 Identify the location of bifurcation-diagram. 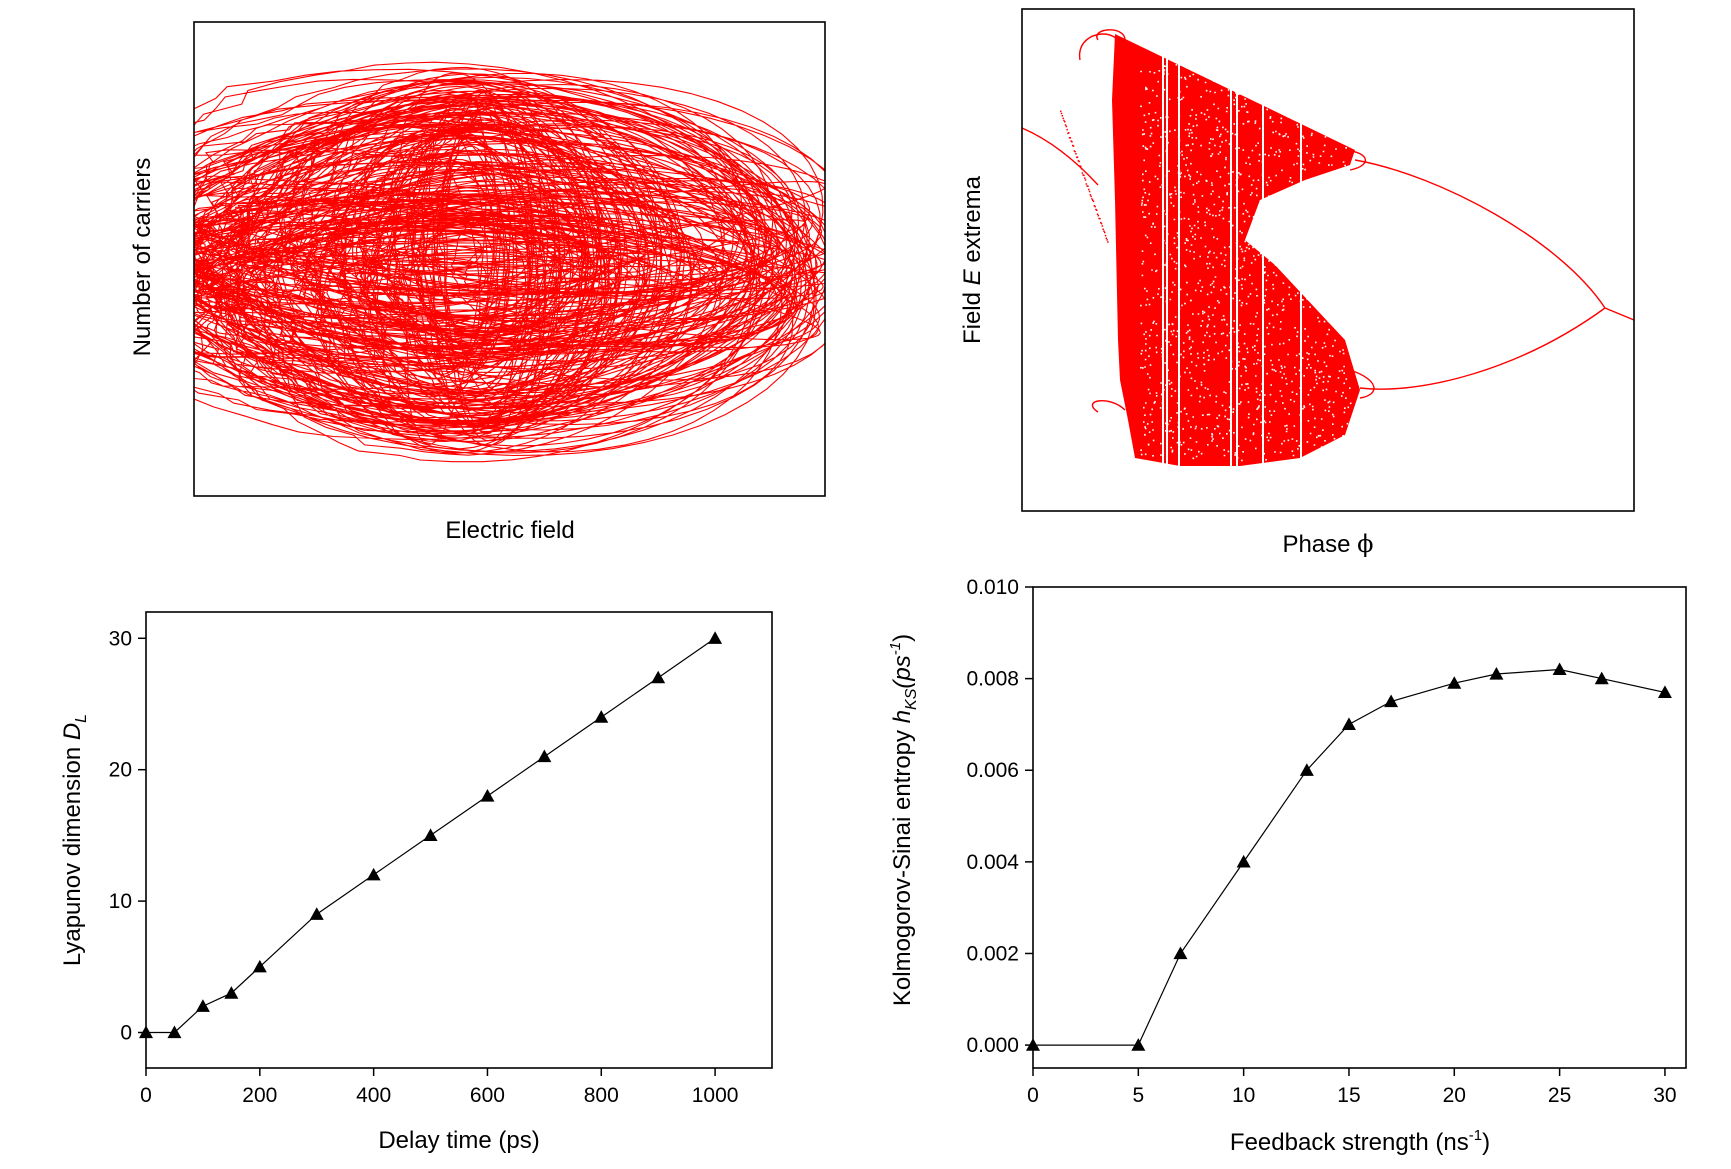
(1328, 249).